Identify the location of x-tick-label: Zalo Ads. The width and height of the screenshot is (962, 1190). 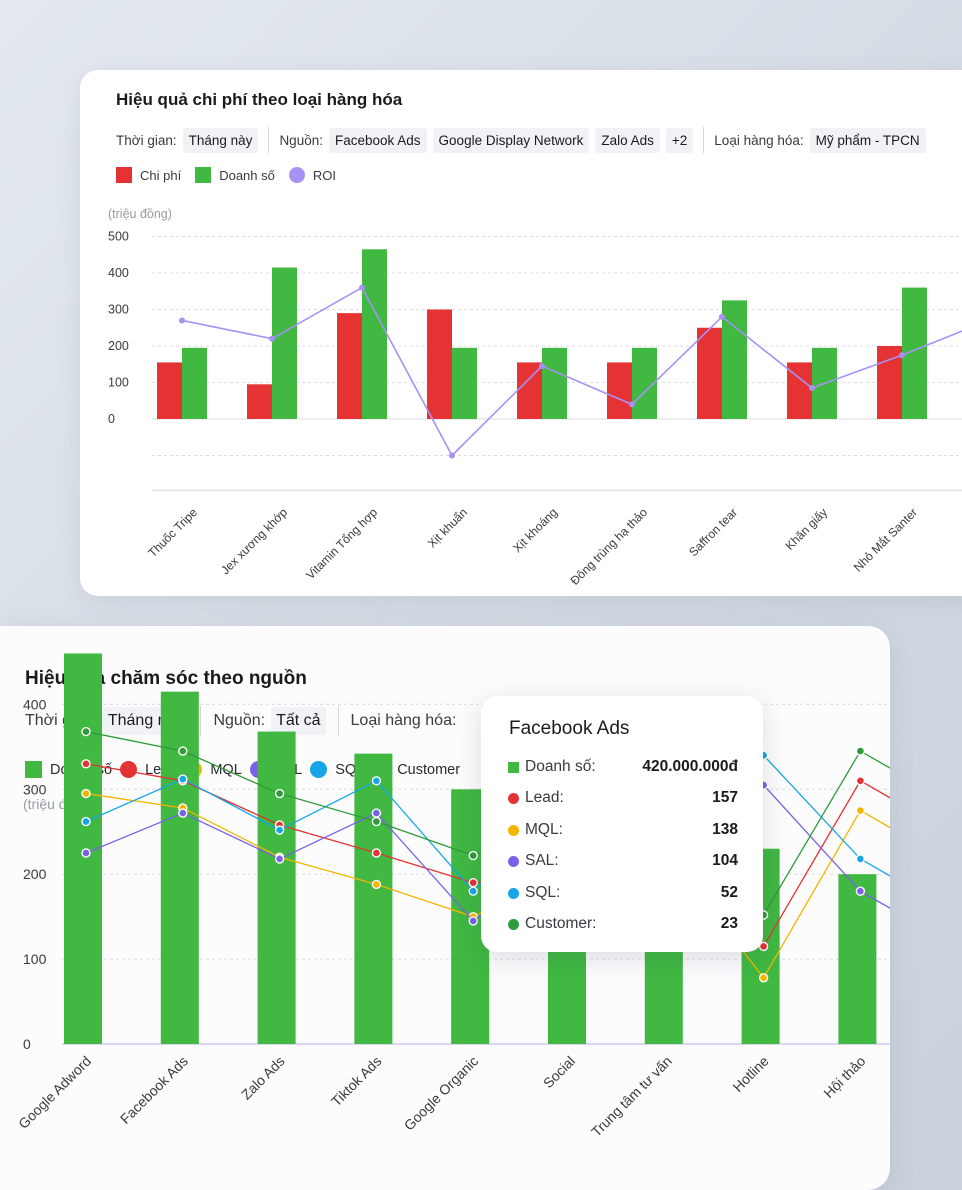
(263, 1078).